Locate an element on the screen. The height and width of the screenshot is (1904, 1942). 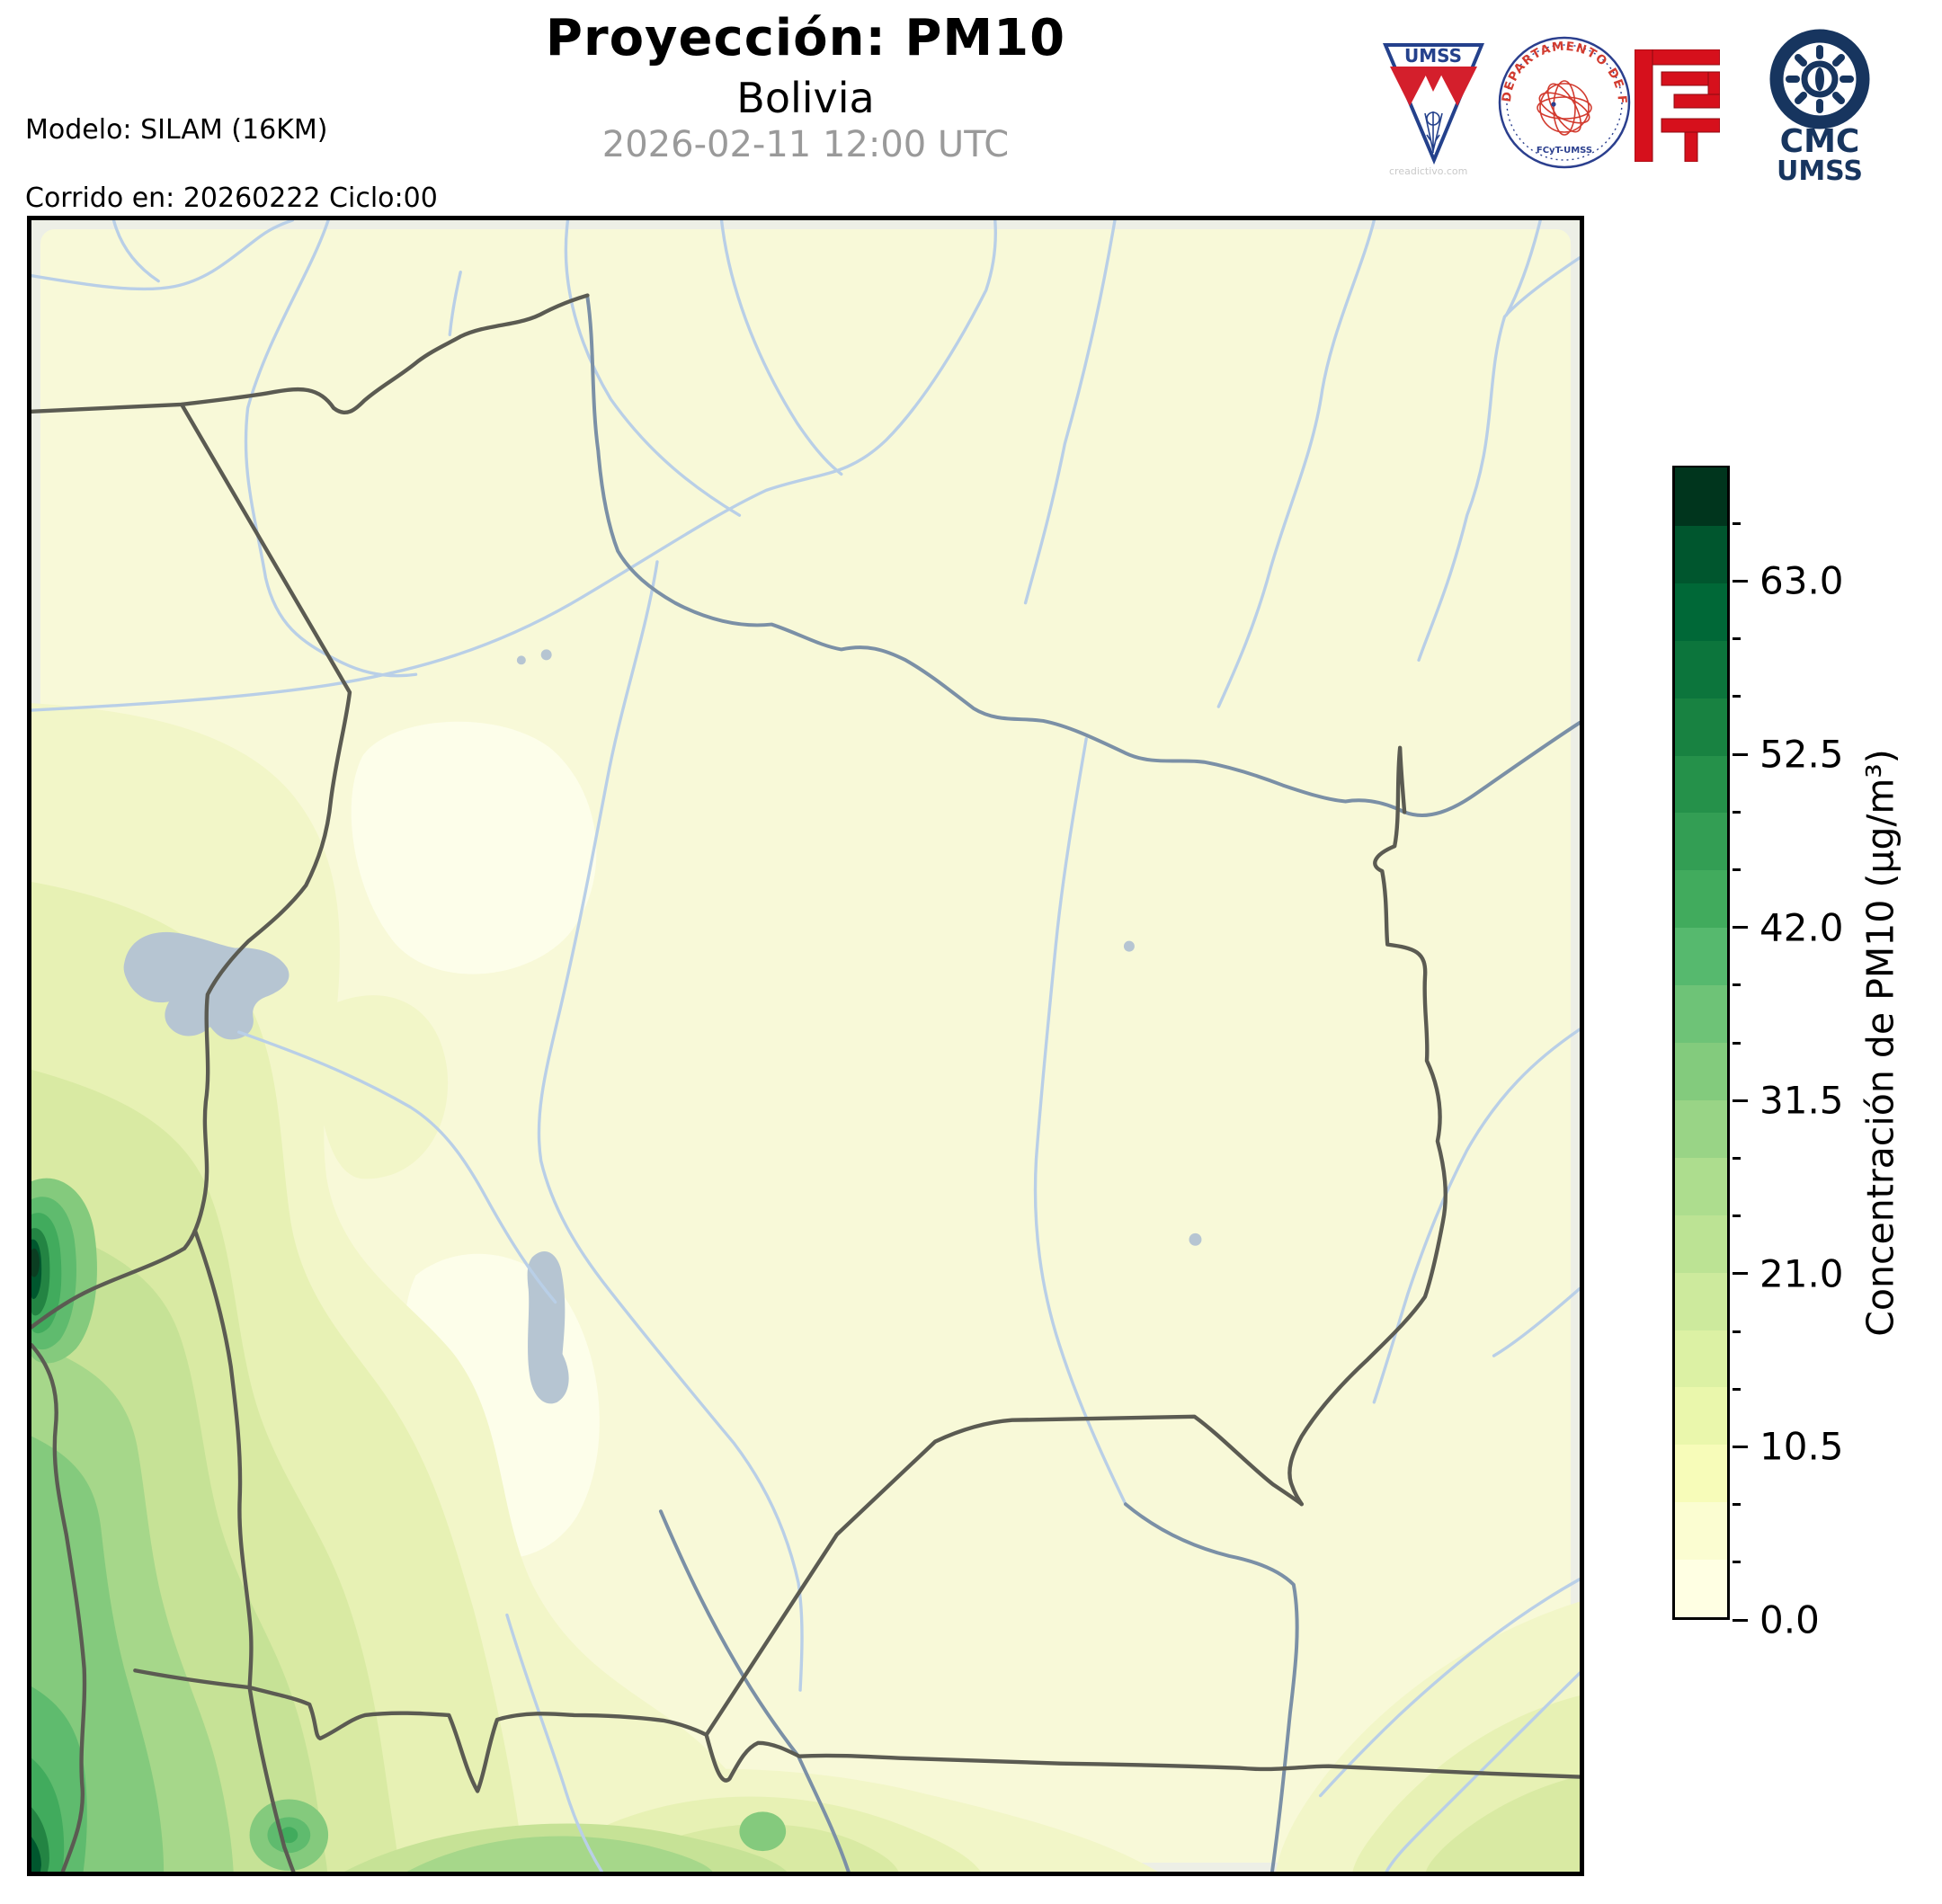
page-title: Proyección: PM10 is located at coordinates (805, 38).